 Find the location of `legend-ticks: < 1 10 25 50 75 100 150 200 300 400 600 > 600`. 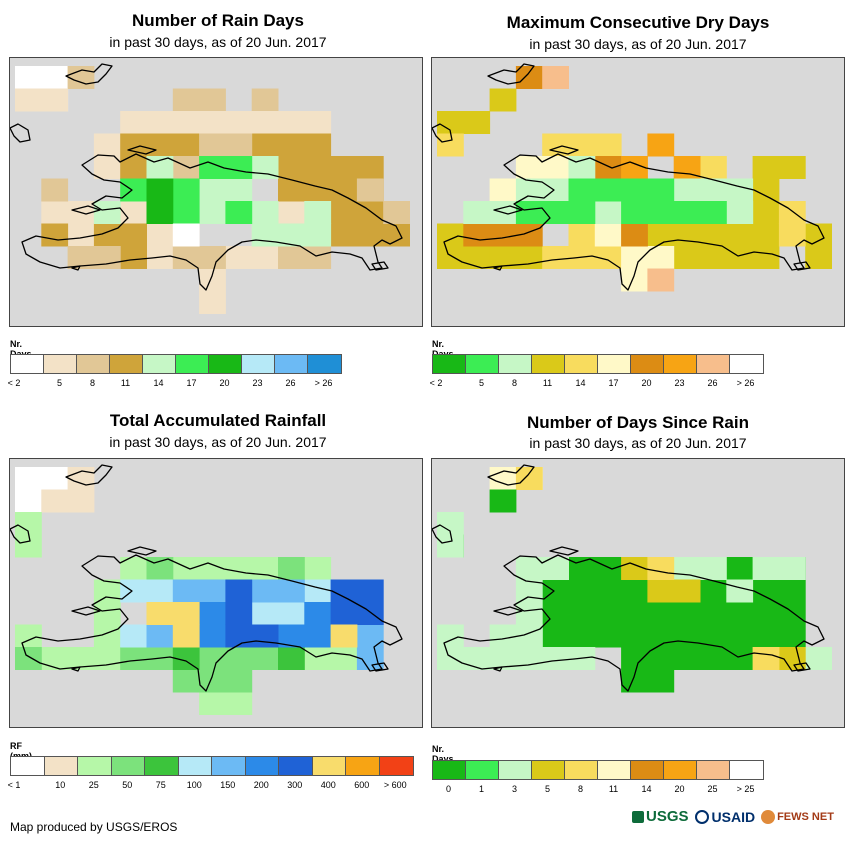

legend-ticks: < 1 10 25 50 75 100 150 200 300 400 600 > 600 is located at coordinates (209, 786).